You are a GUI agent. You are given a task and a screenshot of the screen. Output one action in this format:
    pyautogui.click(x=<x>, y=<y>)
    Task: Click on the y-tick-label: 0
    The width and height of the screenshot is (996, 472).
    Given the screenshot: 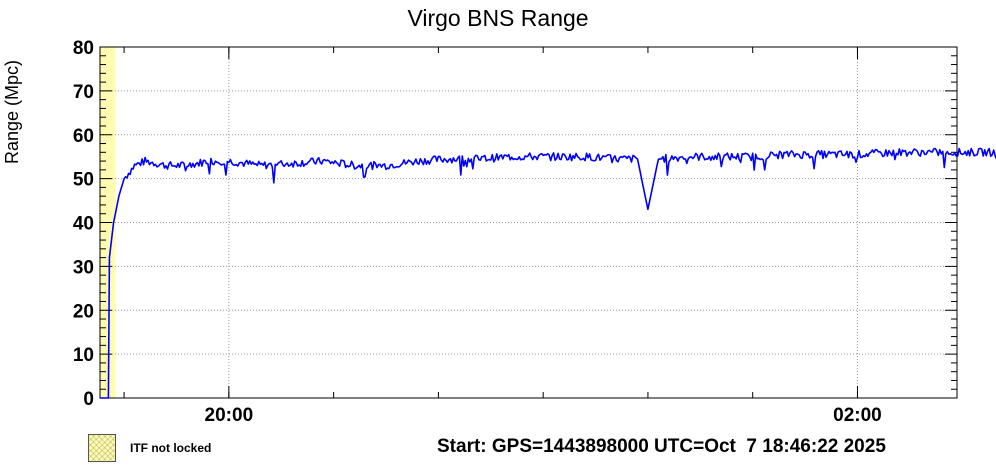 What is the action you would take?
    pyautogui.click(x=88, y=399)
    